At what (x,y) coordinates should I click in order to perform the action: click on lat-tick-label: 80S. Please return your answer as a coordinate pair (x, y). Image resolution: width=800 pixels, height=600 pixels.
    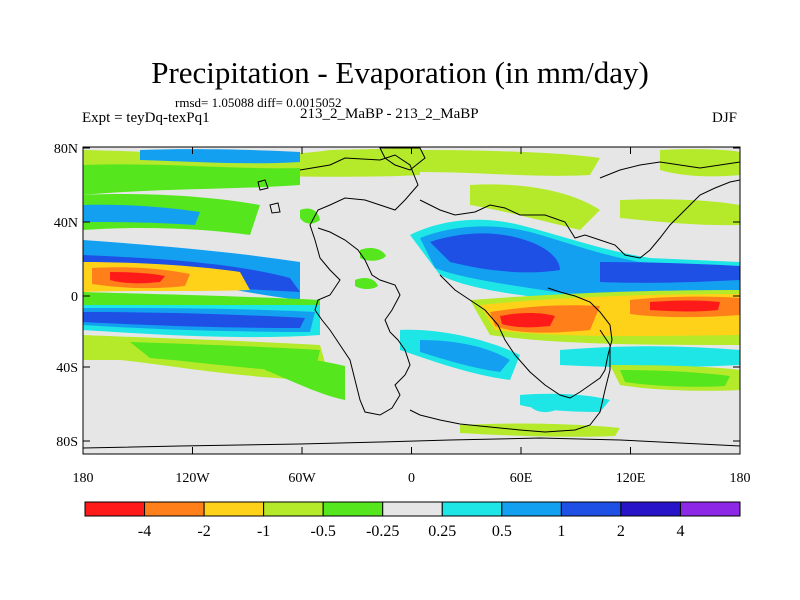
    Looking at the image, I should click on (67, 442).